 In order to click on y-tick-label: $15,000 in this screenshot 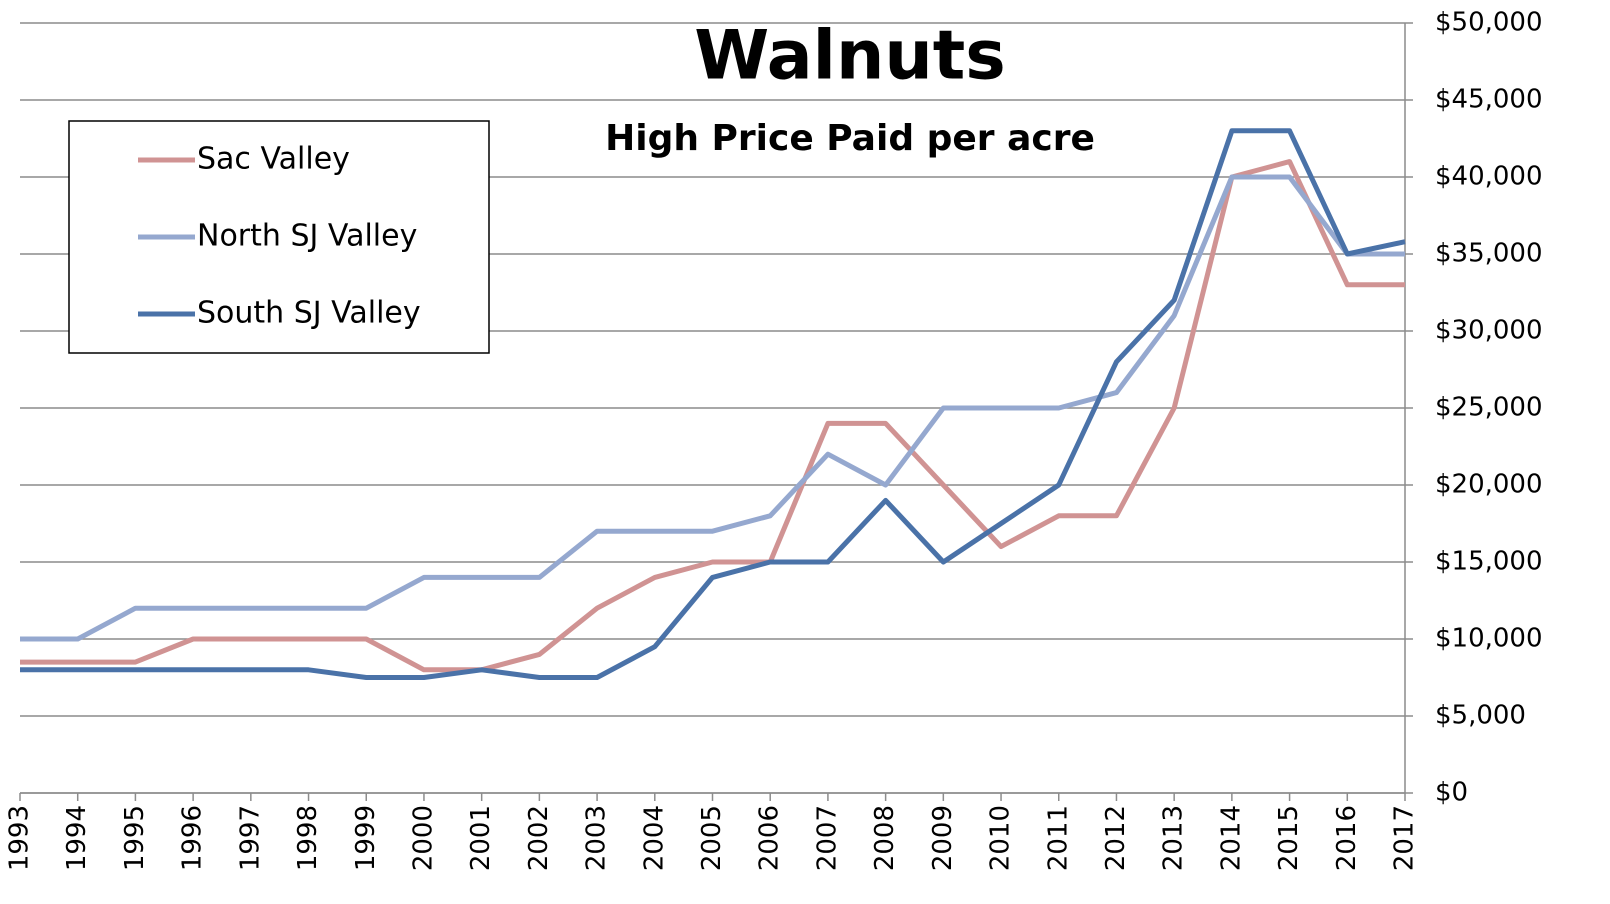, I will do `click(1489, 562)`.